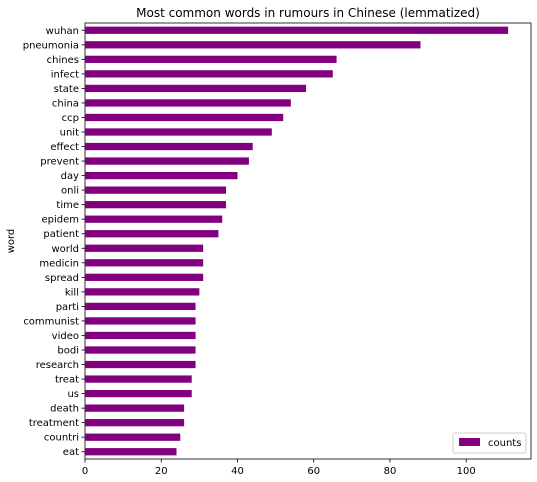 The height and width of the screenshot is (482, 537). Describe the element at coordinates (138, 393) in the screenshot. I see `bar-us` at that location.